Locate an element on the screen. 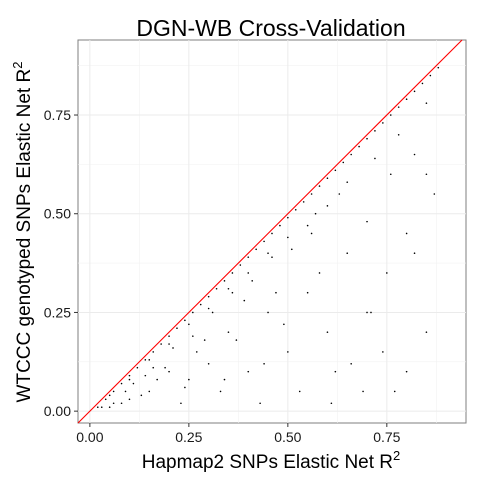 This screenshot has width=480, height=480. x-tick-label: 0.50 is located at coordinates (287, 437).